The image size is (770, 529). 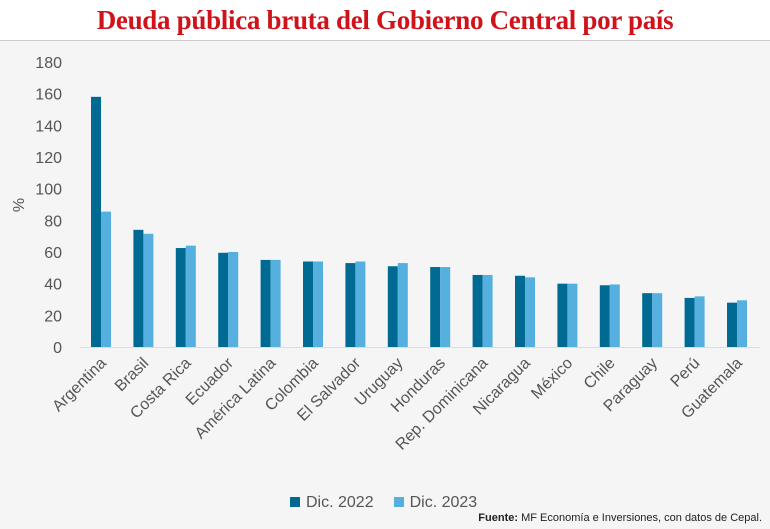 I want to click on x-tick-label: Perú, so click(x=686, y=373).